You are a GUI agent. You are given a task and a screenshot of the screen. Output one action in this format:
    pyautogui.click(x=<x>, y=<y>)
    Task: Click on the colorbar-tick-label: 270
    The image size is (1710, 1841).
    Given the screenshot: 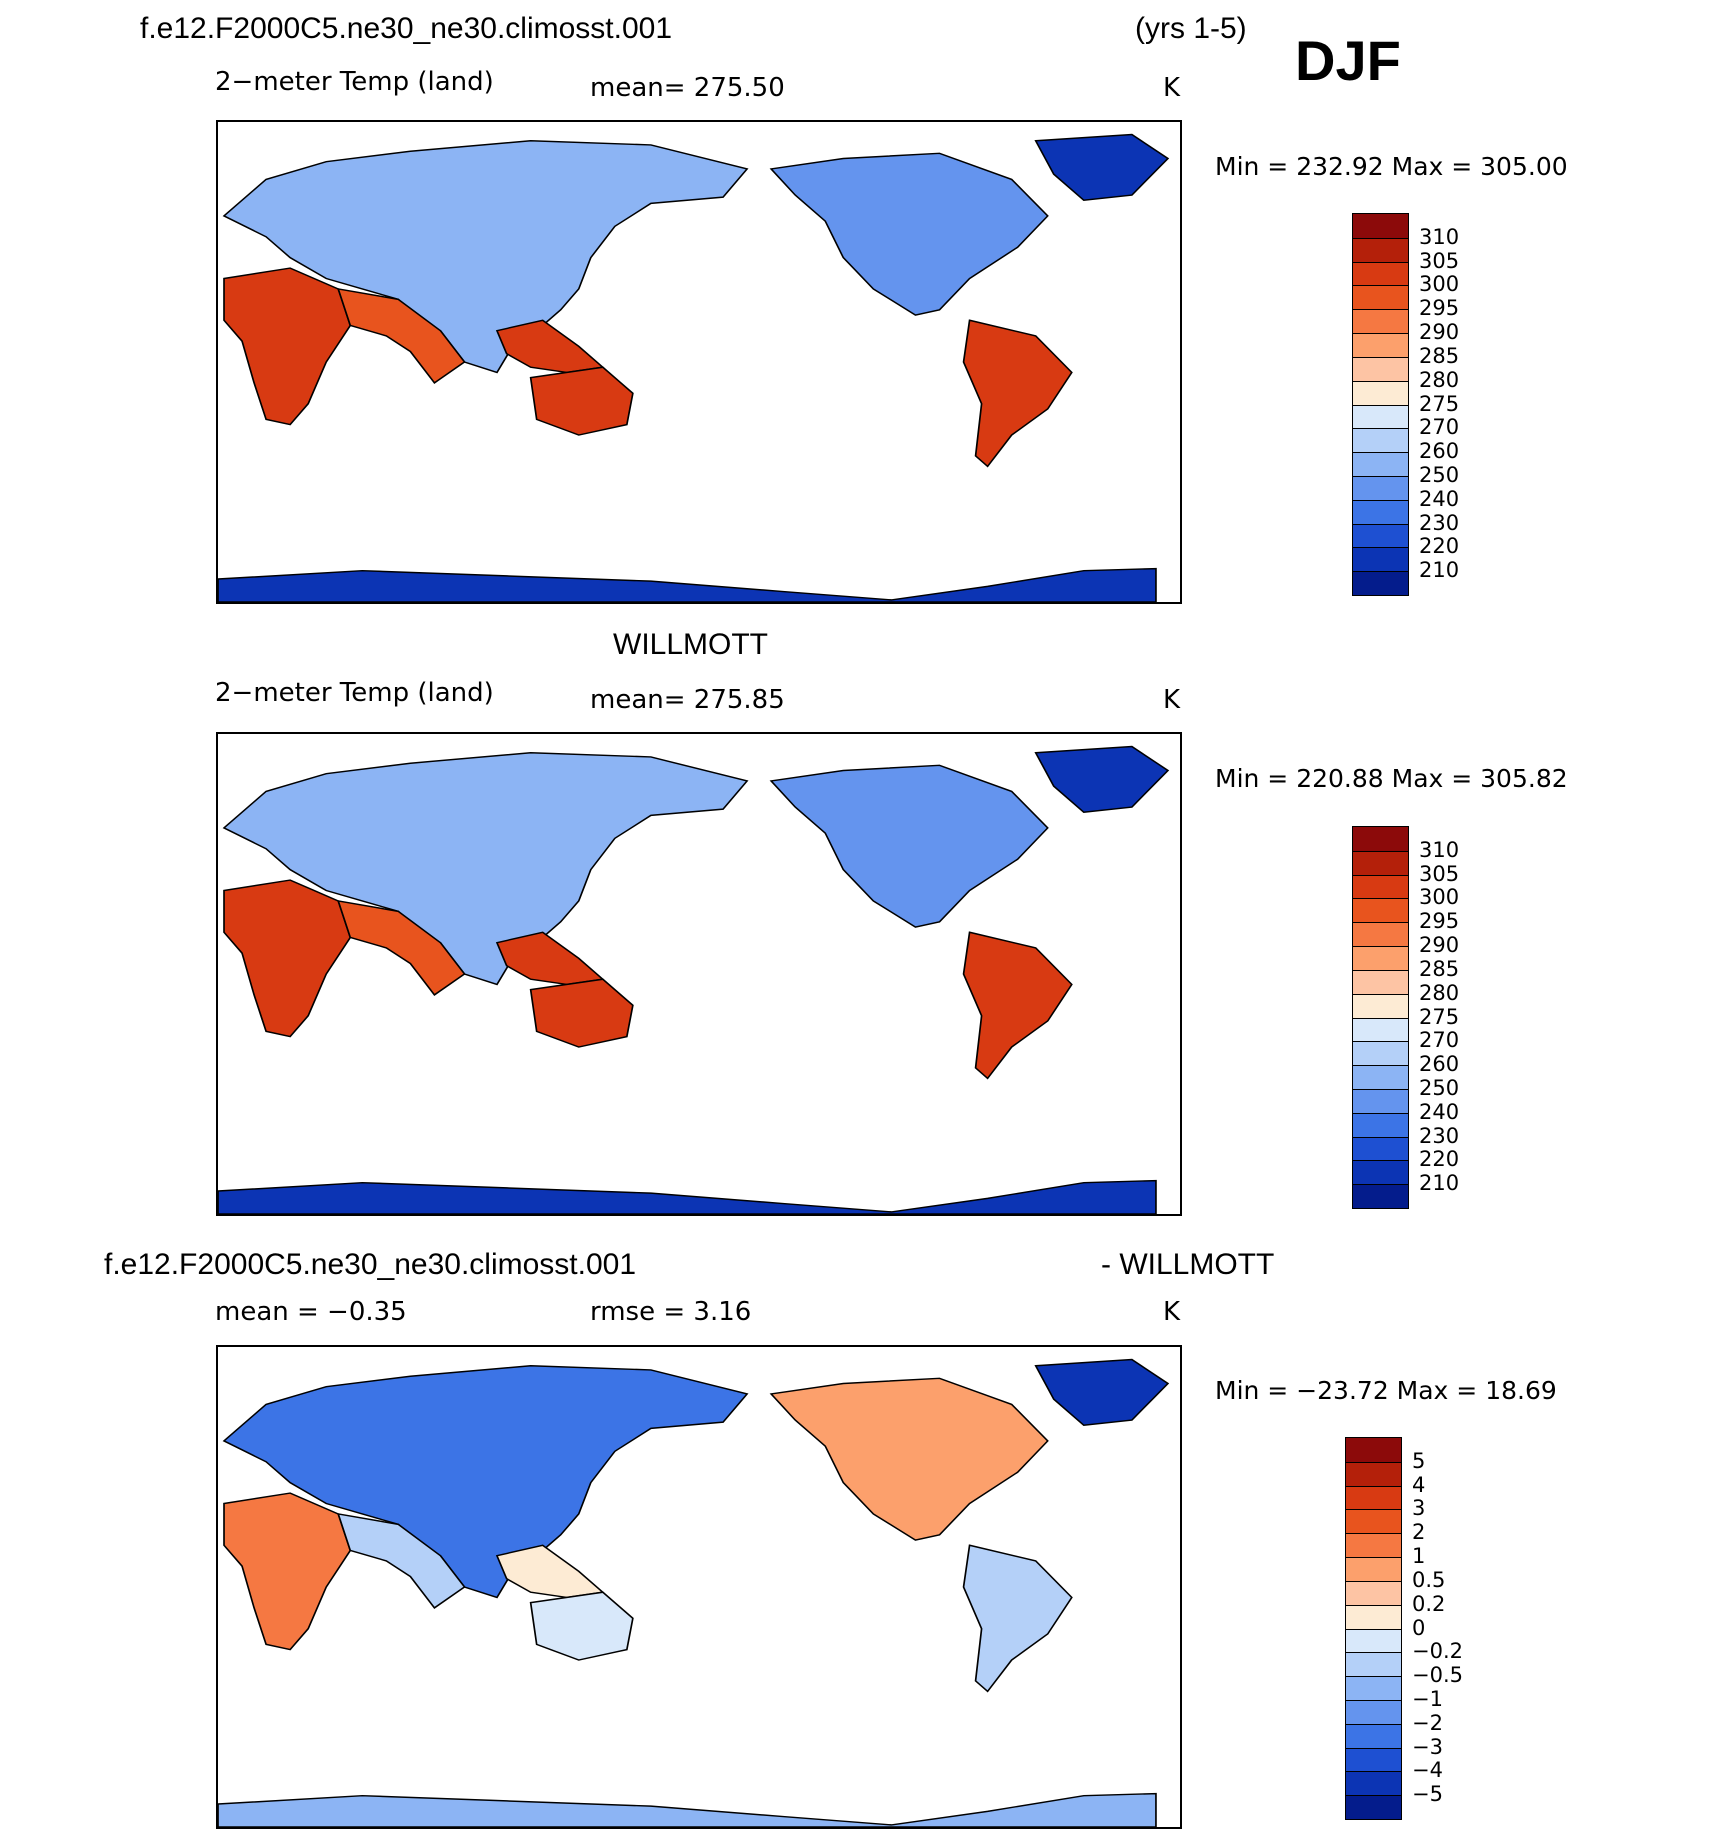 What is the action you would take?
    pyautogui.click(x=1439, y=427)
    